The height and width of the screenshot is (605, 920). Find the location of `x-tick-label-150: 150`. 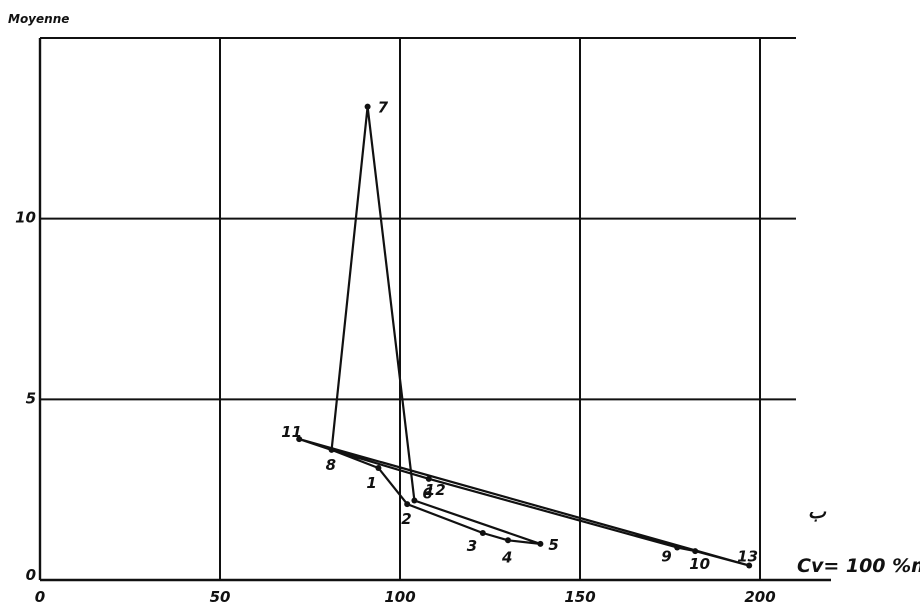

x-tick-label-150: 150 is located at coordinates (579, 596).